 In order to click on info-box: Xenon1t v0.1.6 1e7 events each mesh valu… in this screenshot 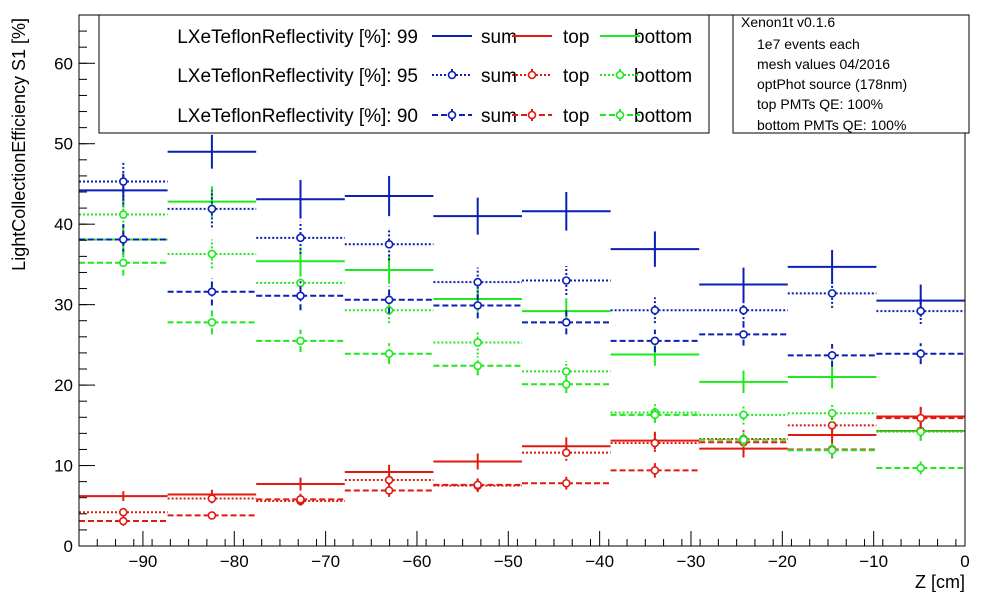, I will do `click(851, 74)`.